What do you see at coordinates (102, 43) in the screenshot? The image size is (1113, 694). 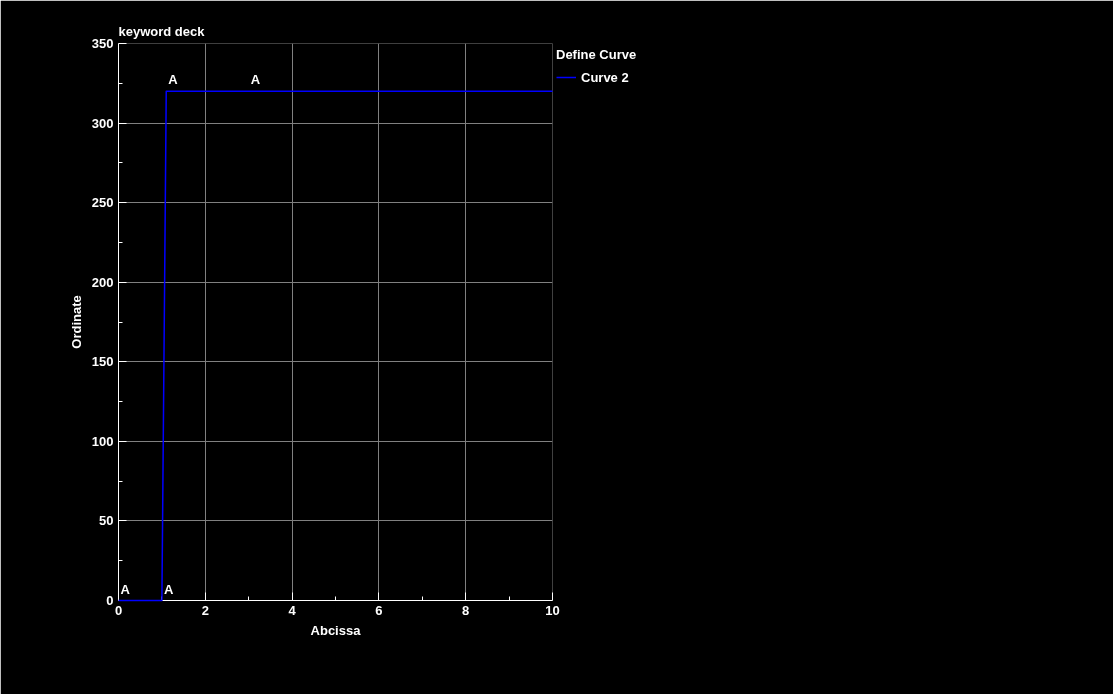 I see `y-tick-label: 350` at bounding box center [102, 43].